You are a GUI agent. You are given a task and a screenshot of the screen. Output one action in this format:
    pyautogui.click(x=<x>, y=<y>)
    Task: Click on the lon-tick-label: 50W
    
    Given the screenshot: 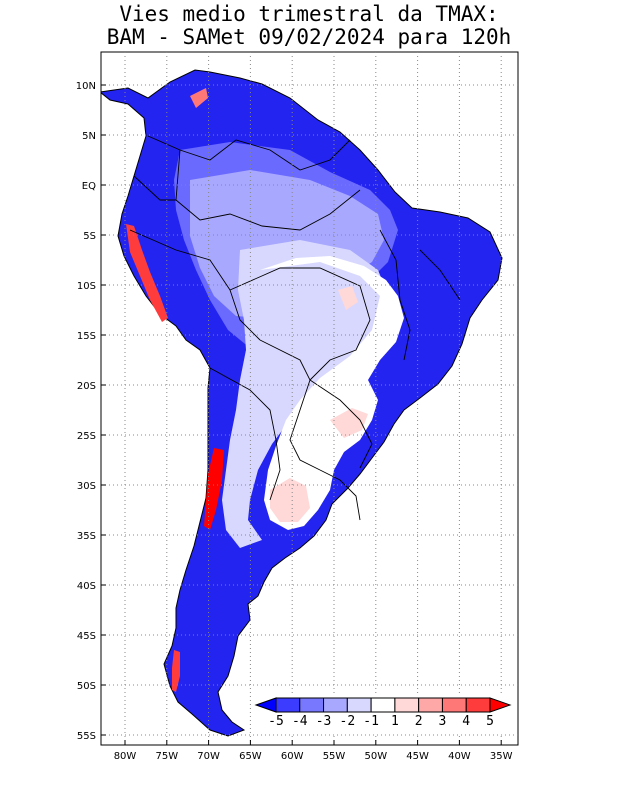 What is the action you would take?
    pyautogui.click(x=375, y=756)
    